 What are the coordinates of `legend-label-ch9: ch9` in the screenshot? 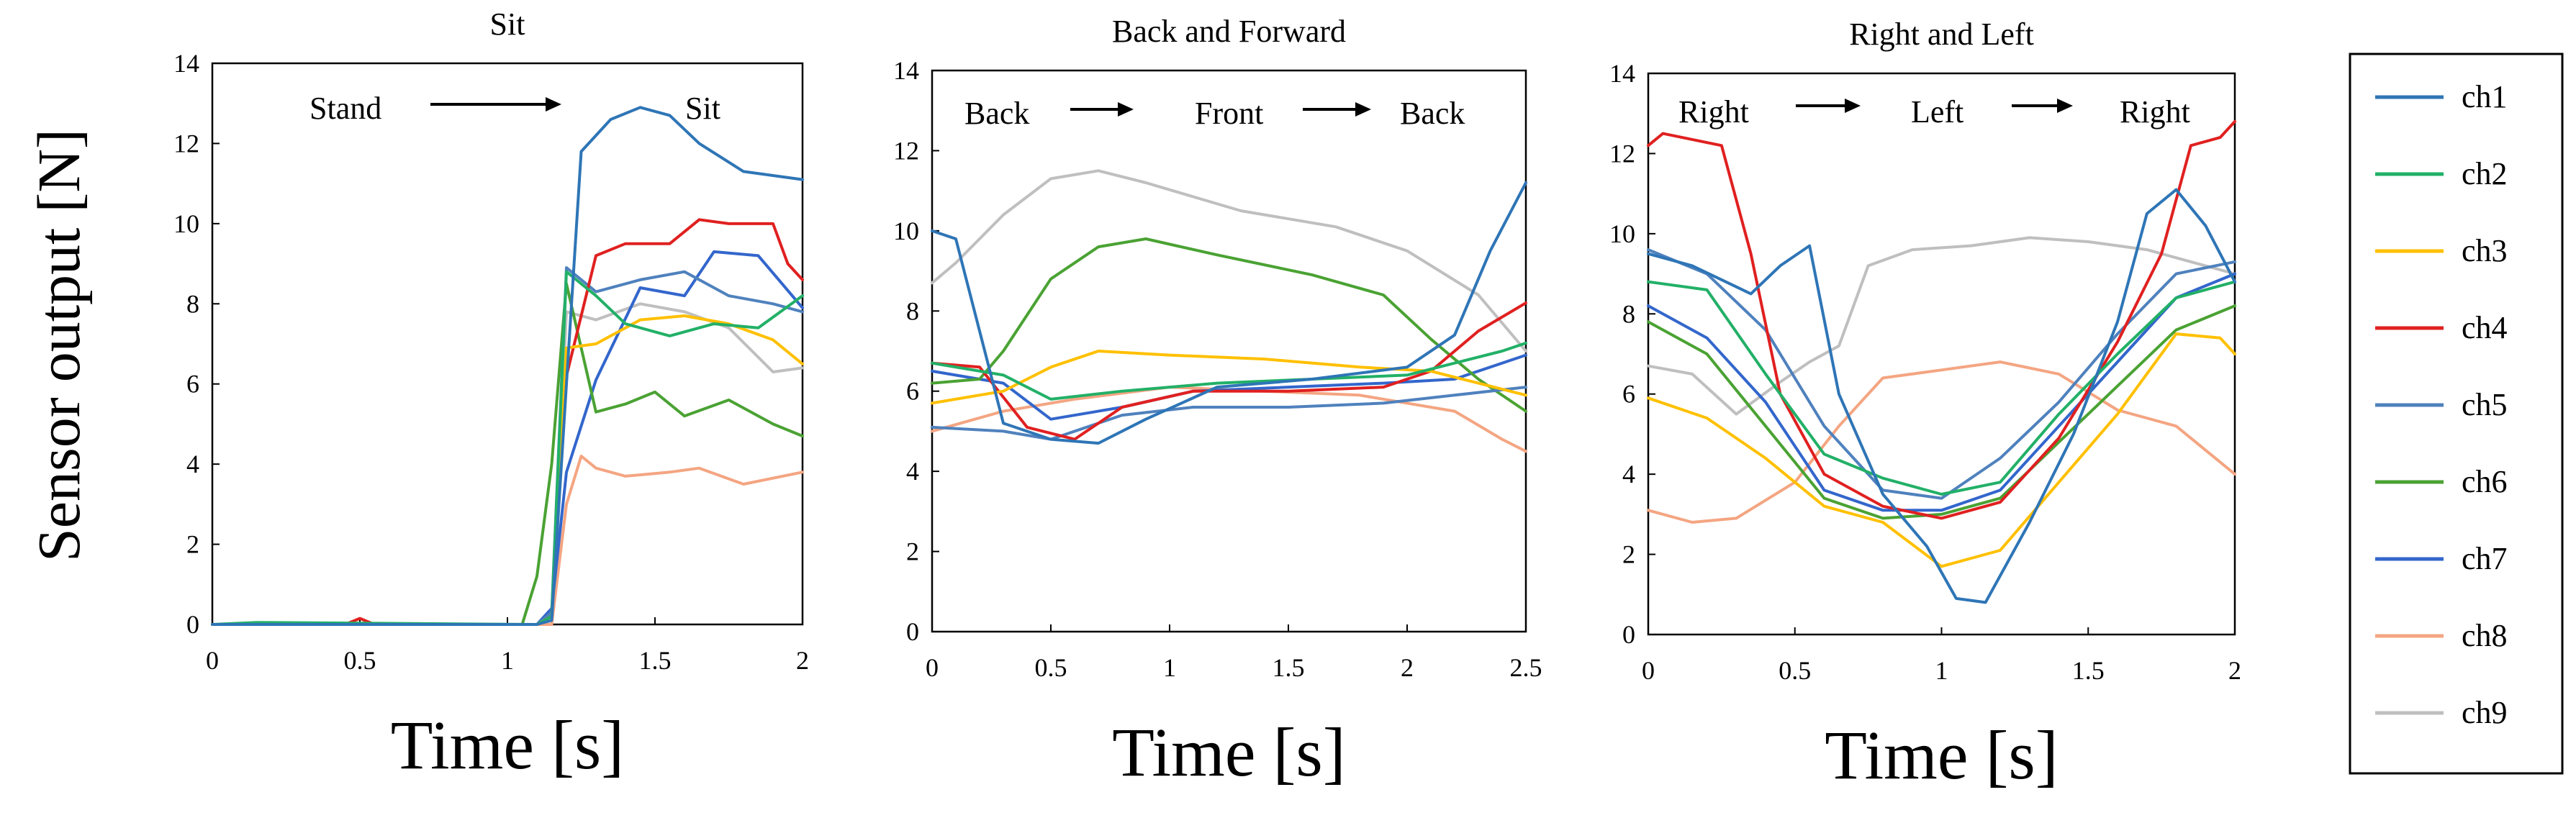 It's located at (2485, 712).